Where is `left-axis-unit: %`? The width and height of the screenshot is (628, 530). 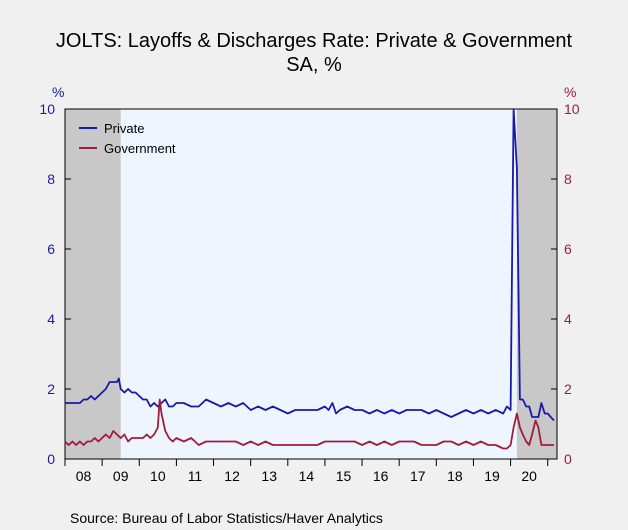
left-axis-unit: % is located at coordinates (58, 92).